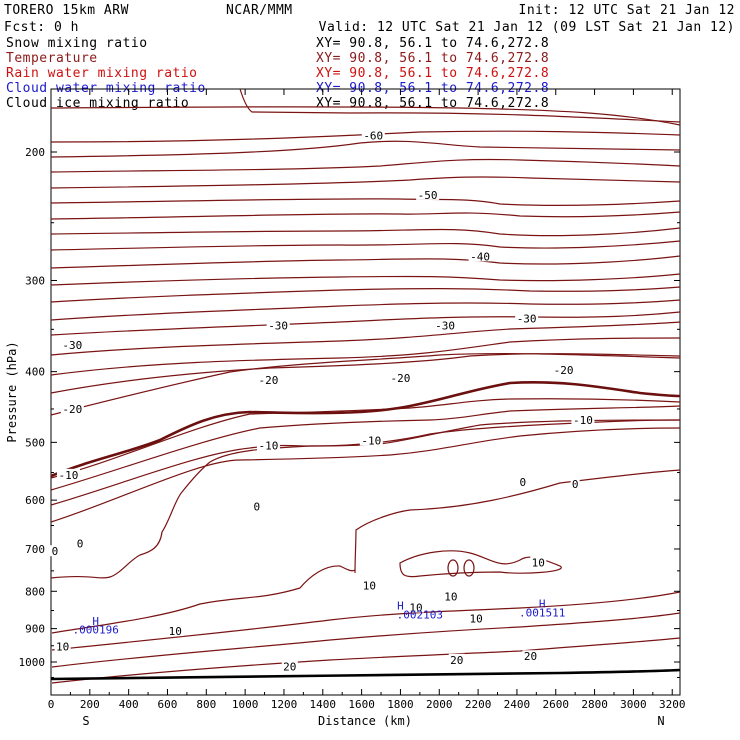 Image resolution: width=740 pixels, height=740 pixels. What do you see at coordinates (85, 721) in the screenshot?
I see `x-axis-start-label: S` at bounding box center [85, 721].